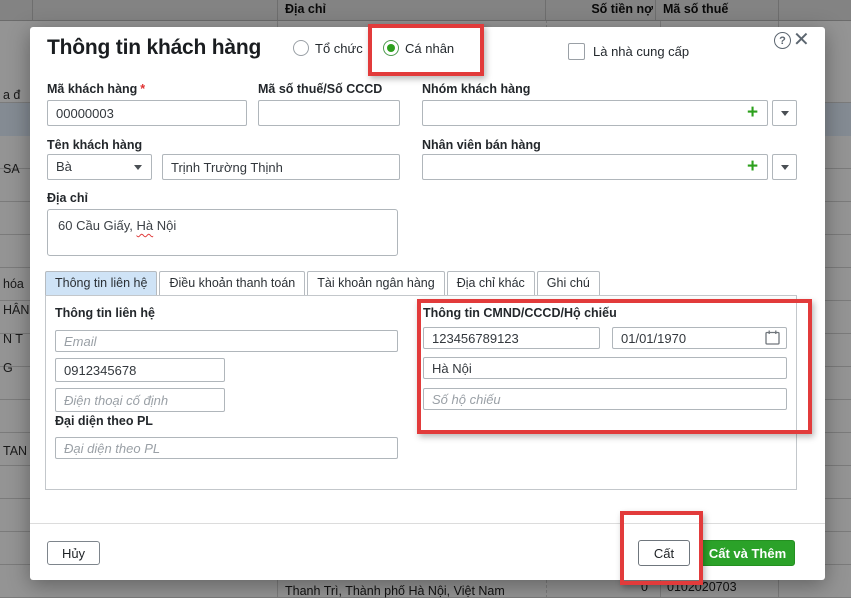 The height and width of the screenshot is (598, 851). Describe the element at coordinates (101, 283) in the screenshot. I see `tab-contact-info: Thông tin liên hệ` at that location.